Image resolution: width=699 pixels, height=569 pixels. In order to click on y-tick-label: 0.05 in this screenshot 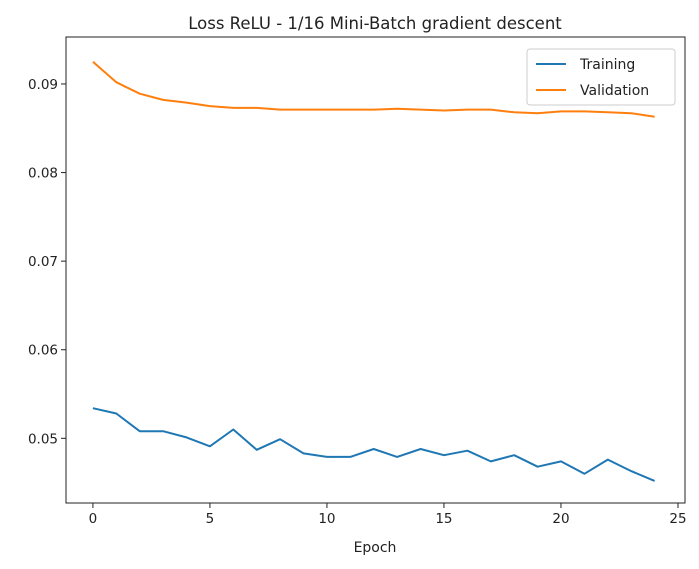, I will do `click(43, 439)`.